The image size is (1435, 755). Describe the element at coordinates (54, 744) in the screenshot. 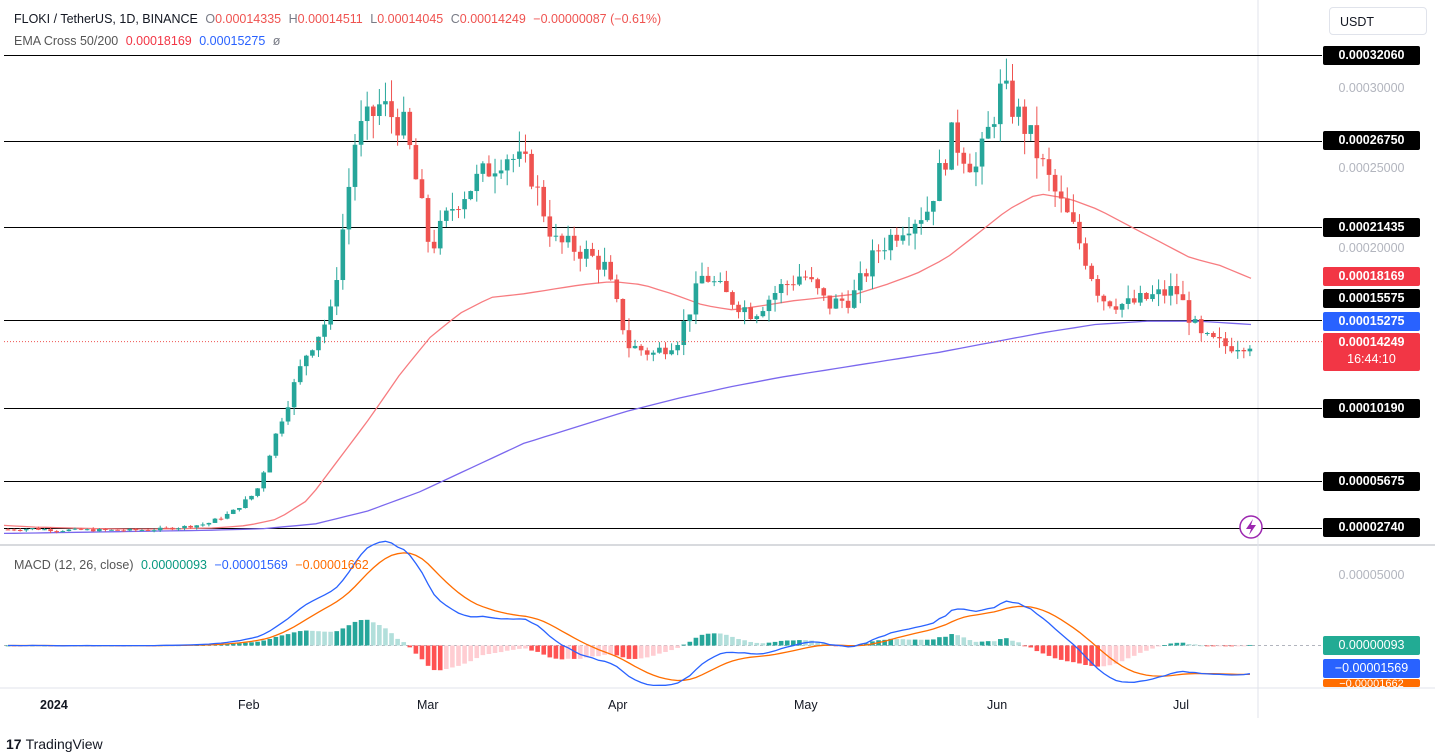

I see `brand-logo: 17 TradingView` at that location.